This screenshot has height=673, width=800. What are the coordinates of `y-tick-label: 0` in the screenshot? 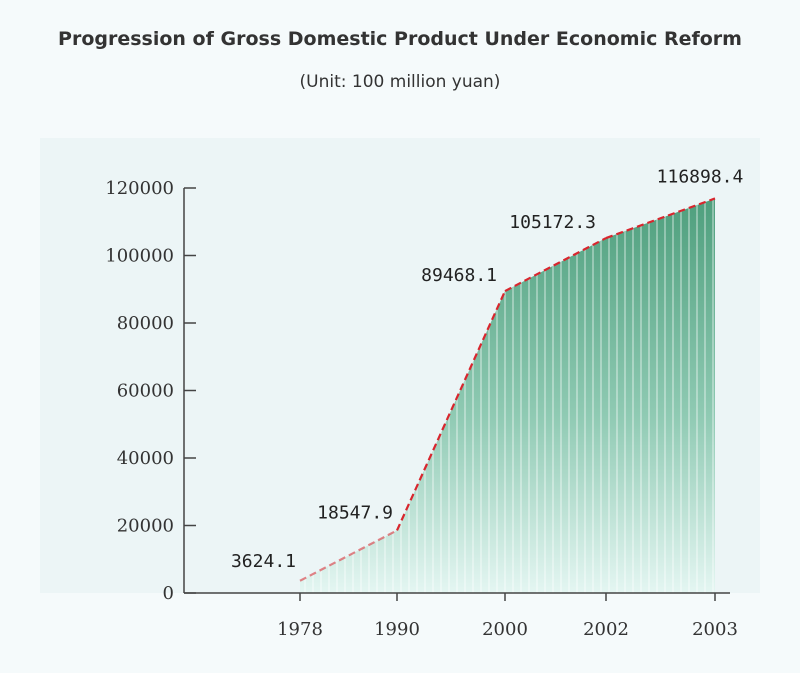 It's located at (168, 593).